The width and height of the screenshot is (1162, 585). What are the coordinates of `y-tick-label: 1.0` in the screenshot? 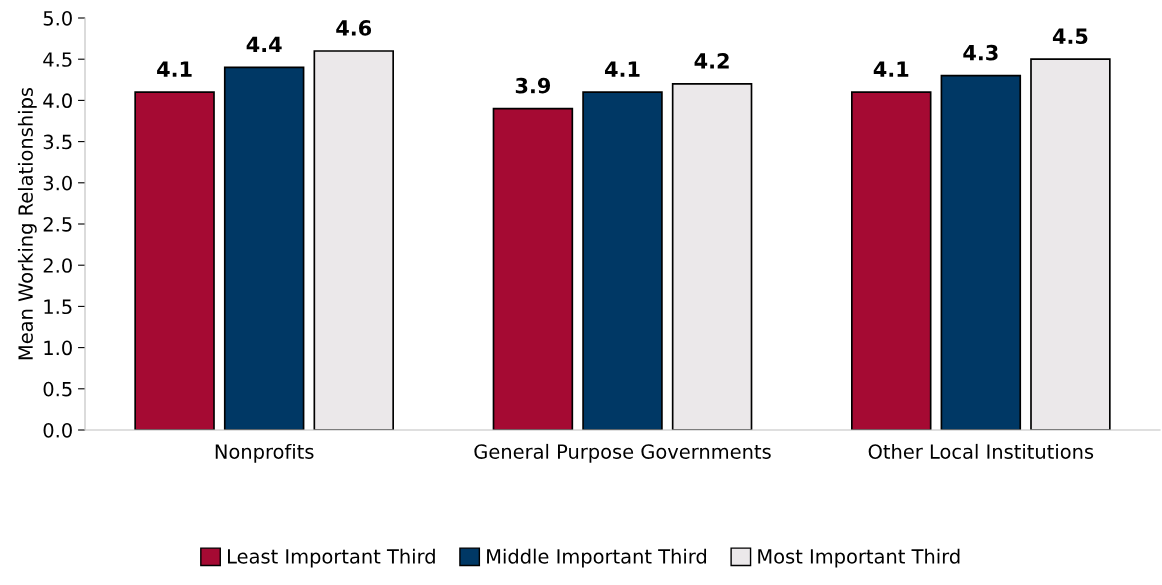 It's located at (58, 348).